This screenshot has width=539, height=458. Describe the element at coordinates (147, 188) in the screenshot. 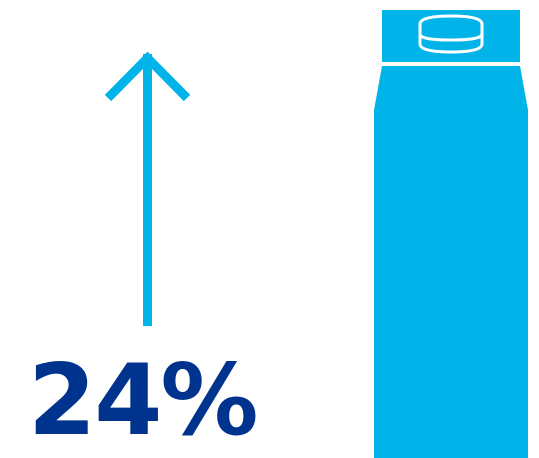

I see `arrow-up-icon` at that location.